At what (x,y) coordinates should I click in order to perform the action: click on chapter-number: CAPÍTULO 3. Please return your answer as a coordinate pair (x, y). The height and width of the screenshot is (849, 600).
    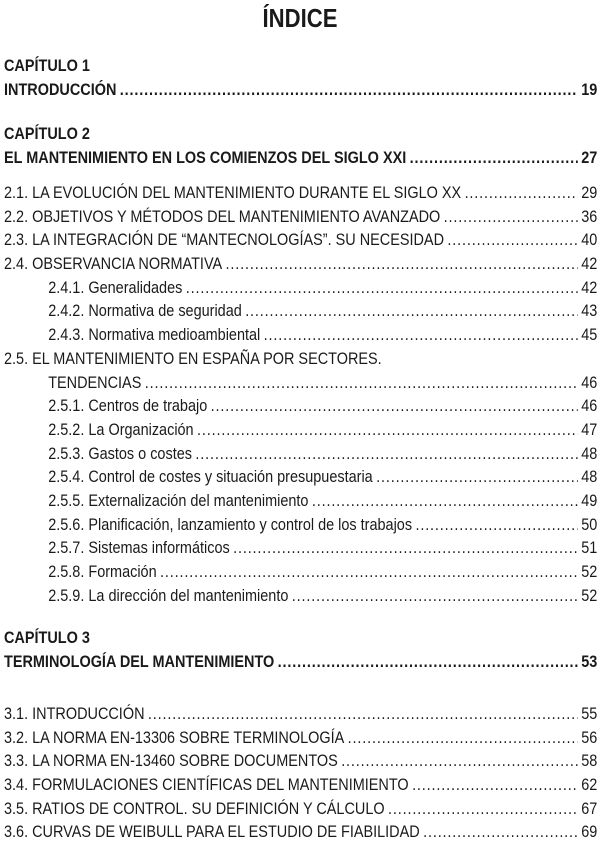
    Looking at the image, I should click on (47, 637).